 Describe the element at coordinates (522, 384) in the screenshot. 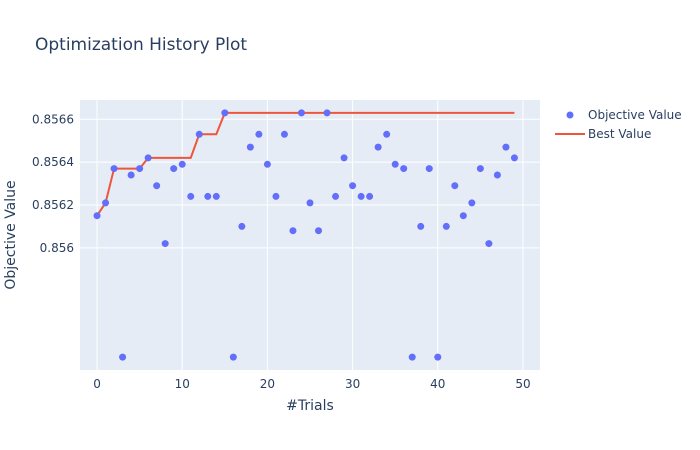

I see `x-tick-label: 50` at that location.